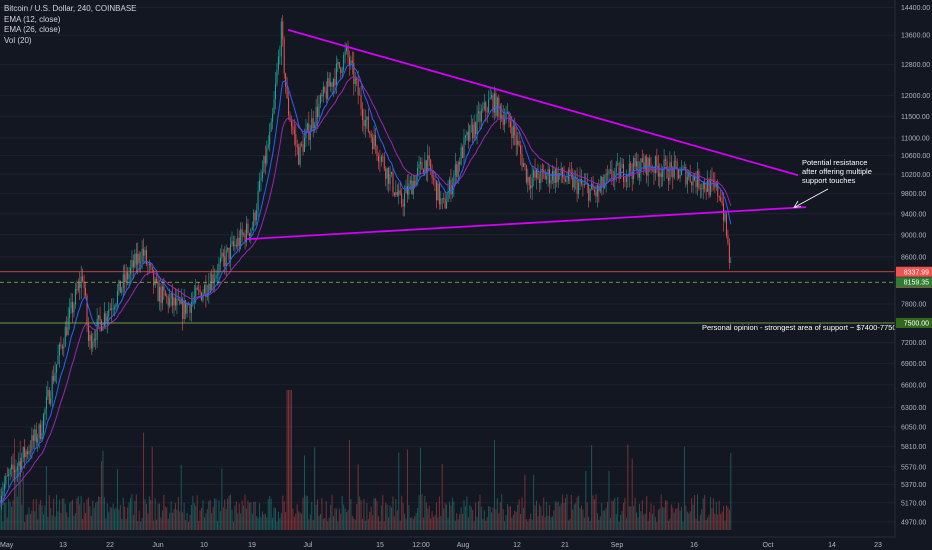 The image size is (932, 550). What do you see at coordinates (913, 485) in the screenshot?
I see `y-tick-label: 5370.00` at bounding box center [913, 485].